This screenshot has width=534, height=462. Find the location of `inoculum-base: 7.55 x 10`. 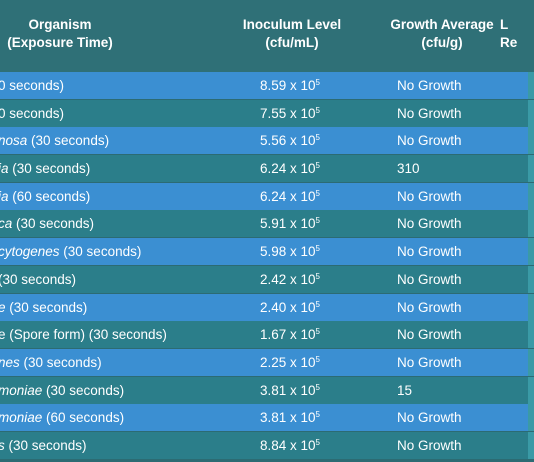

inoculum-base: 7.55 x 10 is located at coordinates (288, 113).